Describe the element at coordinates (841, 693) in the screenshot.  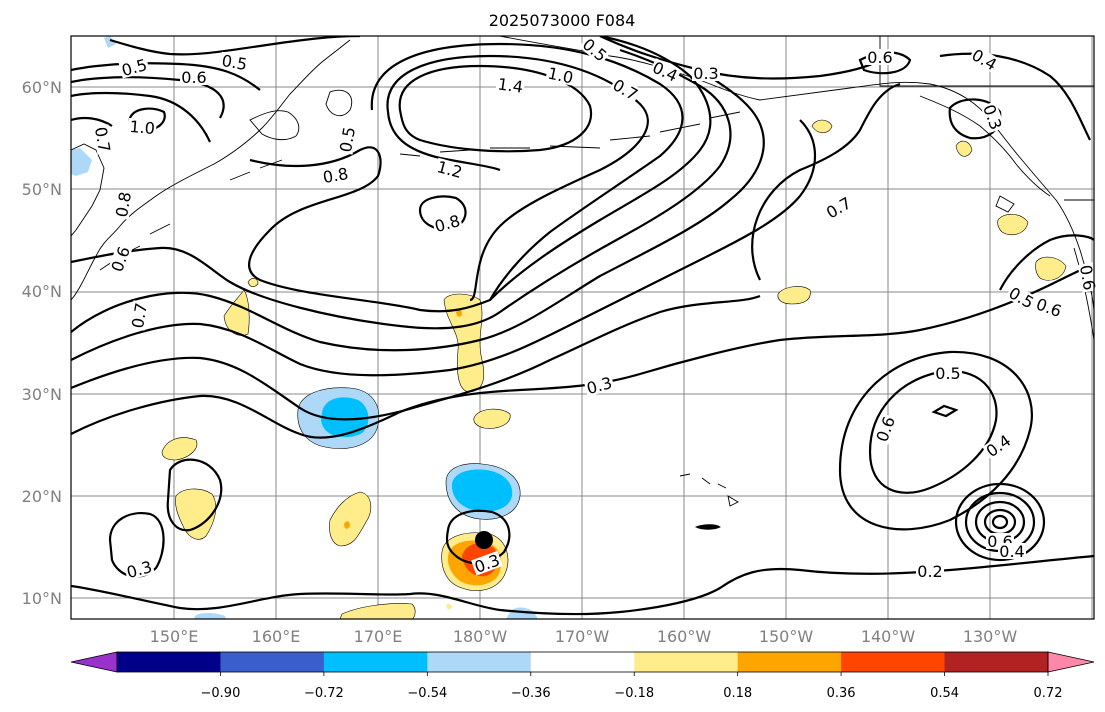
I see `colorbar-tick-label: 0.36` at that location.